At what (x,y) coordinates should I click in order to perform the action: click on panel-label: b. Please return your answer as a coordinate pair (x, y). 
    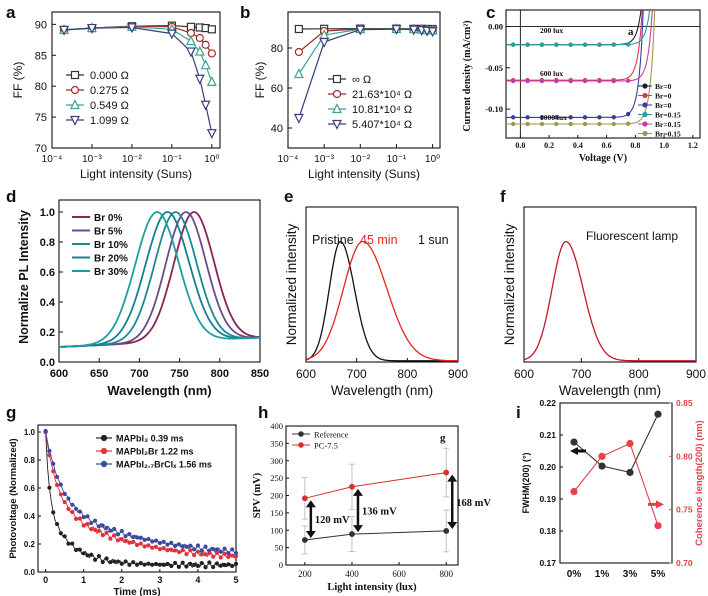
    Looking at the image, I should click on (245, 12).